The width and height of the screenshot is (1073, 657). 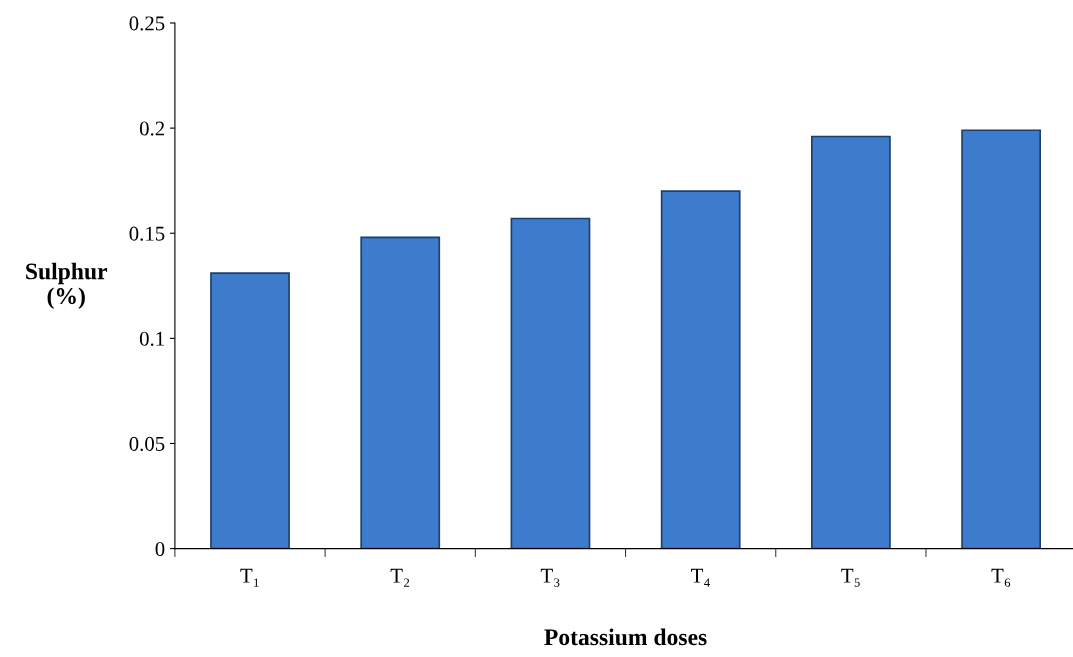 I want to click on x-tick-label: T₃, so click(x=550, y=577).